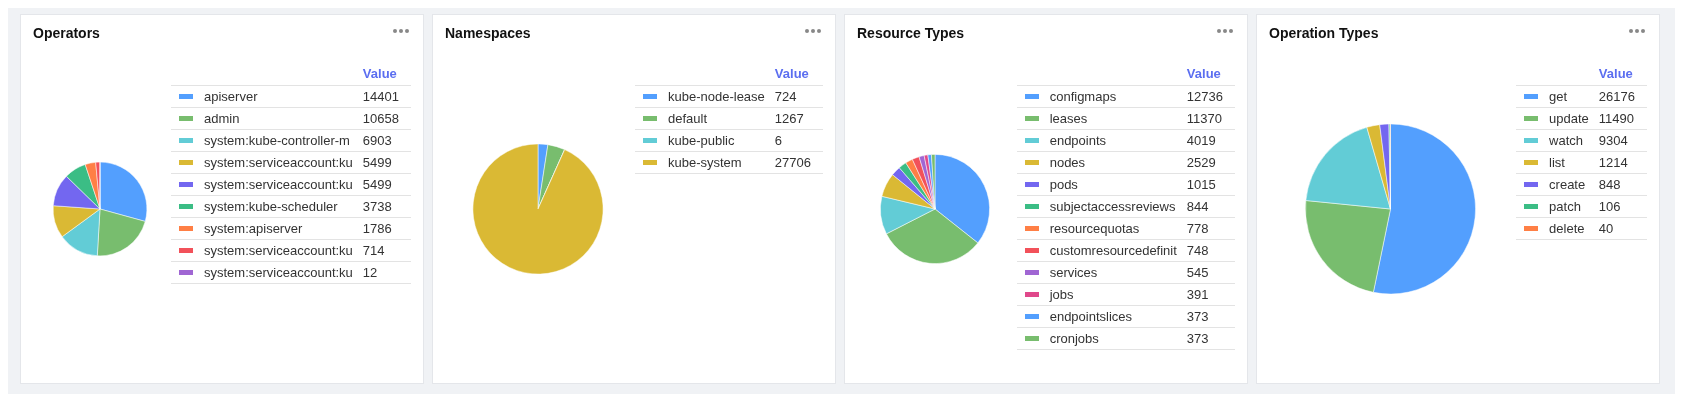 This screenshot has width=1683, height=402. I want to click on data-label: 844, so click(1197, 206).